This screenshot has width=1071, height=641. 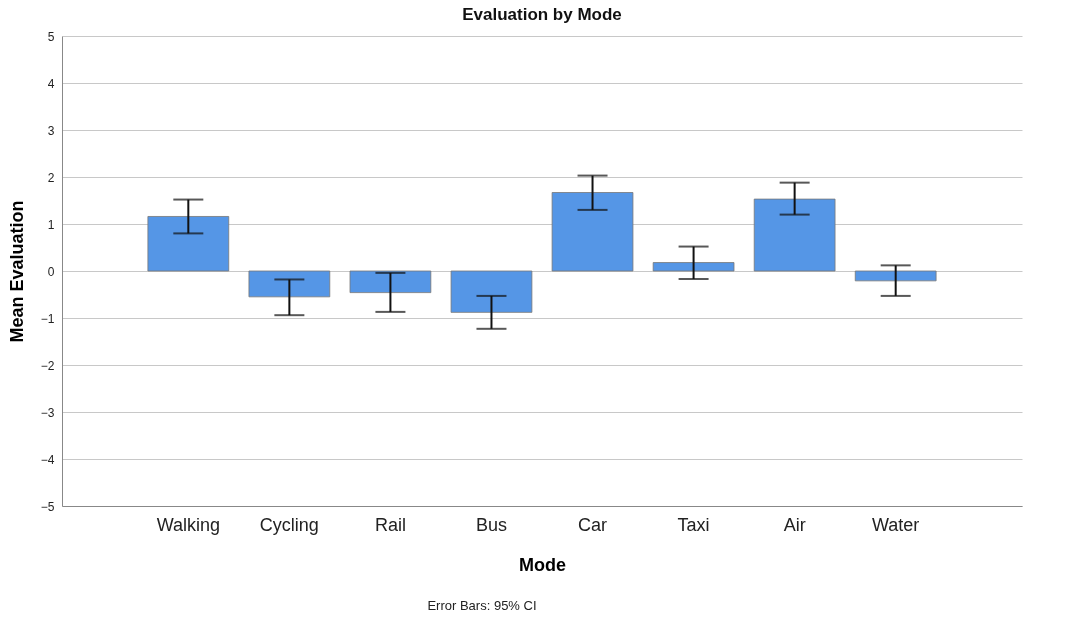 I want to click on x-tick-label: Bus, so click(x=491, y=524).